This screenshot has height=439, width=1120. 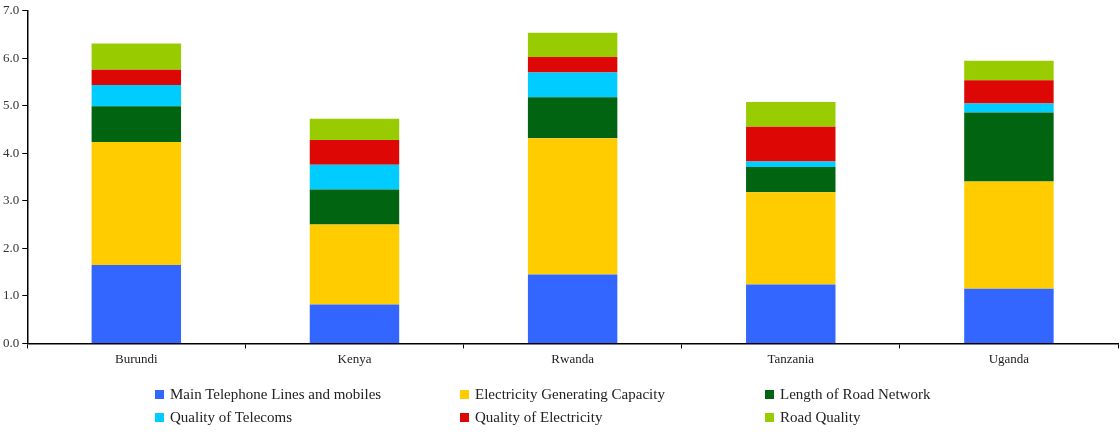 I want to click on x-tick-label: Tanzania, so click(x=791, y=358).